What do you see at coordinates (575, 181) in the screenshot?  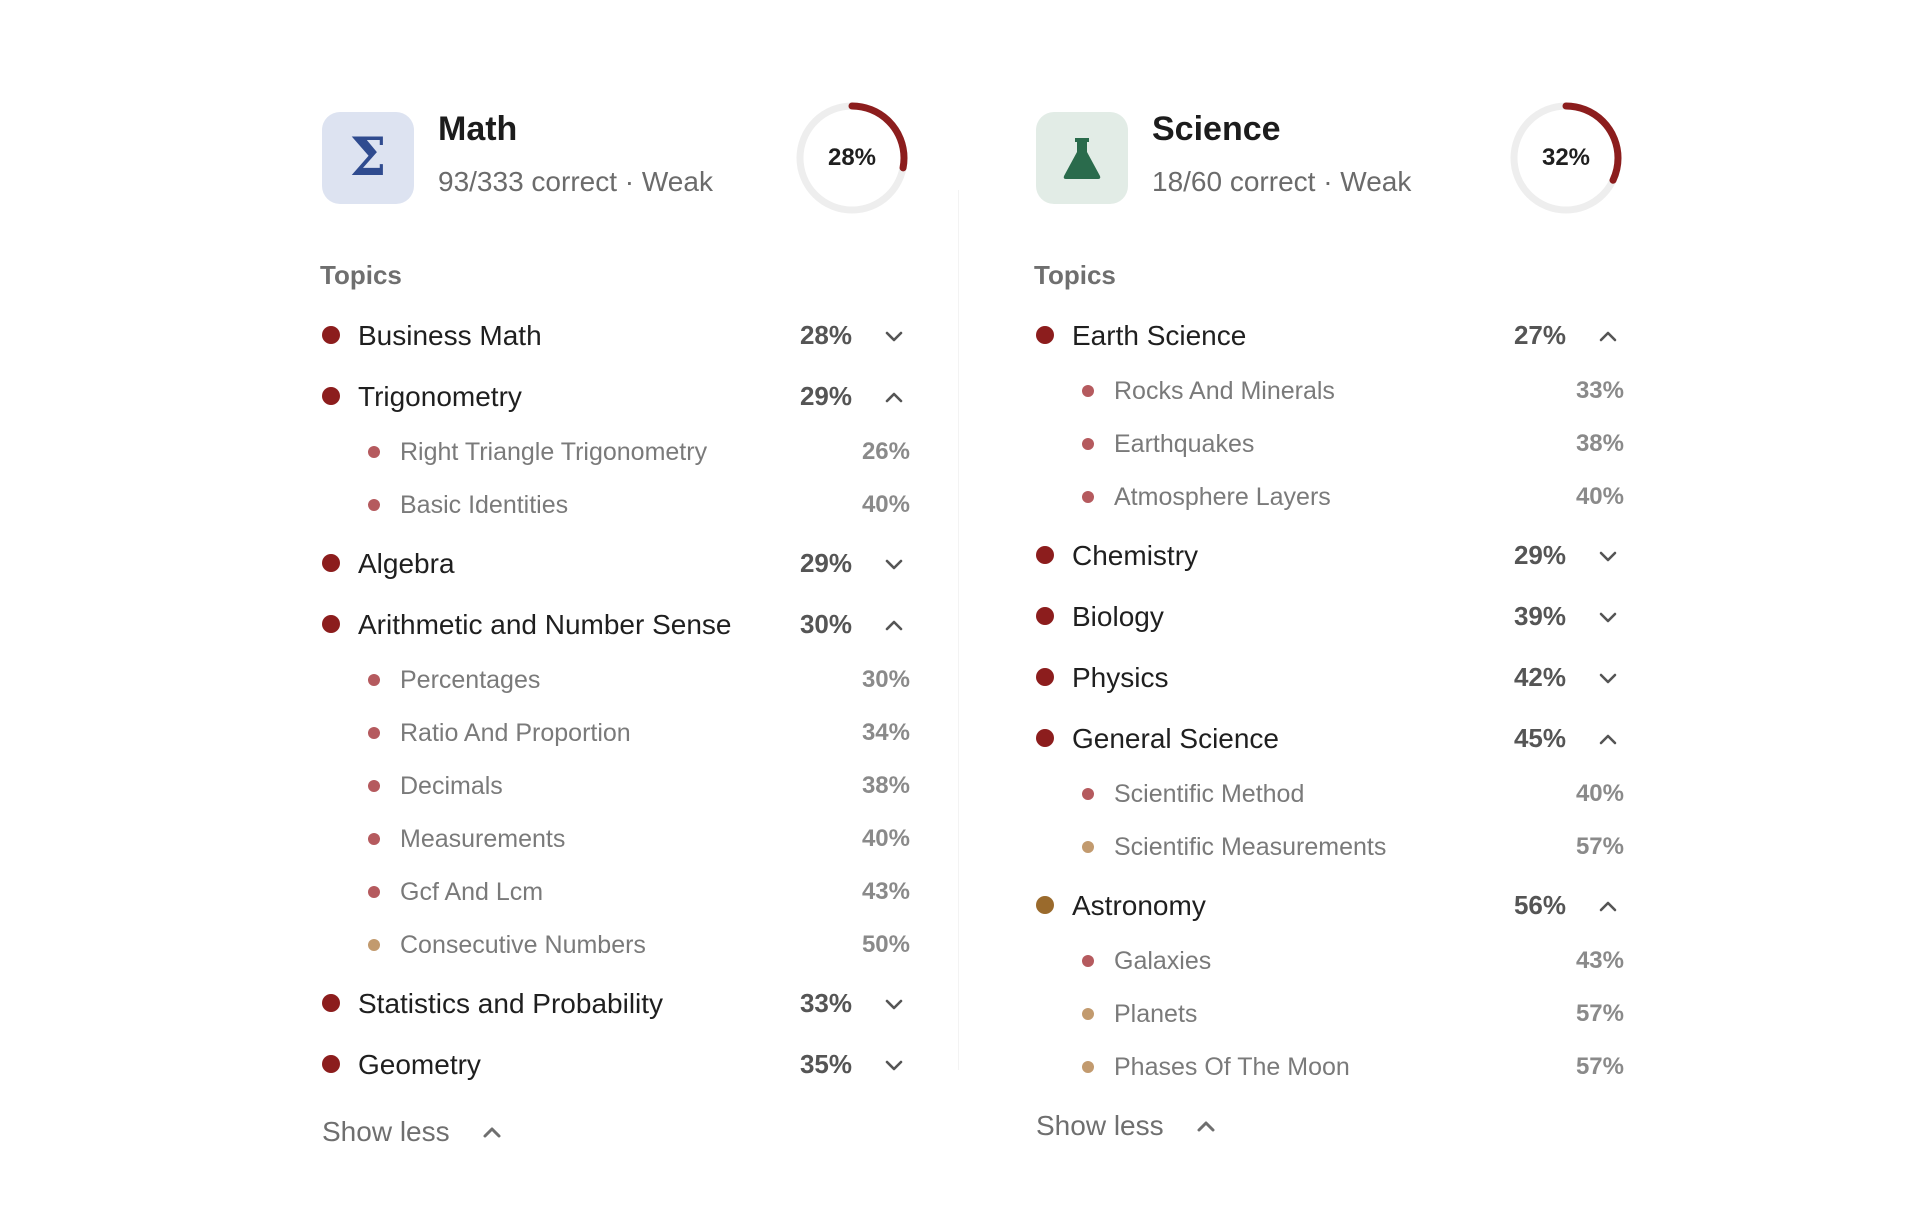 I see `math-subtitle: 93/333 correct · Weak` at bounding box center [575, 181].